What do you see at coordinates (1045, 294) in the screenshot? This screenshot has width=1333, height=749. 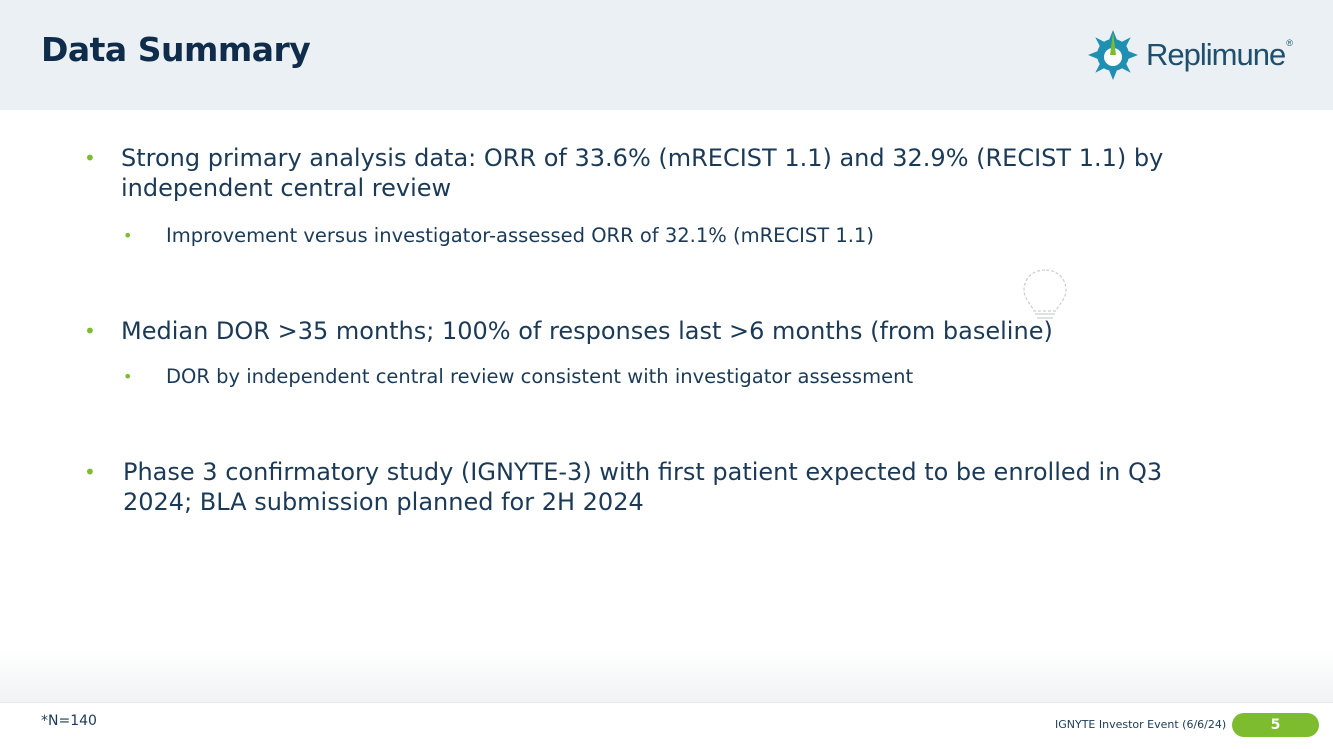 I see `lightbulb-icon` at bounding box center [1045, 294].